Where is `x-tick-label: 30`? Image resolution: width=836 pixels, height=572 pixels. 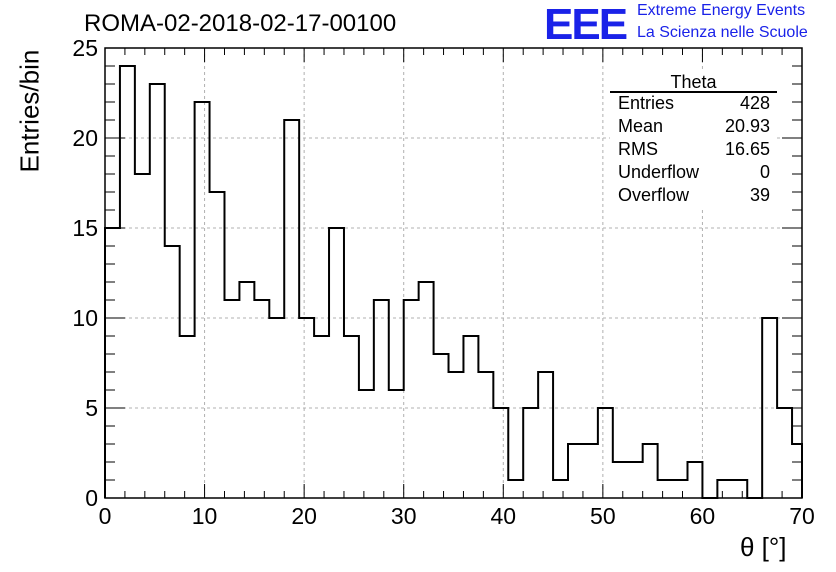 x-tick-label: 30 is located at coordinates (404, 516).